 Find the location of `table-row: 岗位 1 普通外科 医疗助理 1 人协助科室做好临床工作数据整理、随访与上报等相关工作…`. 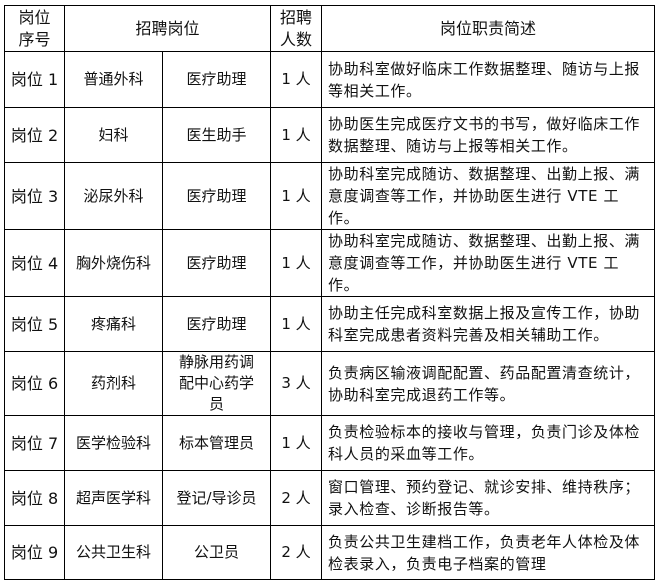

table-row: 岗位 1 普通外科 医疗助理 1 人协助科室做好临床工作数据整理、随访与上报等相关工作… is located at coordinates (330, 79).